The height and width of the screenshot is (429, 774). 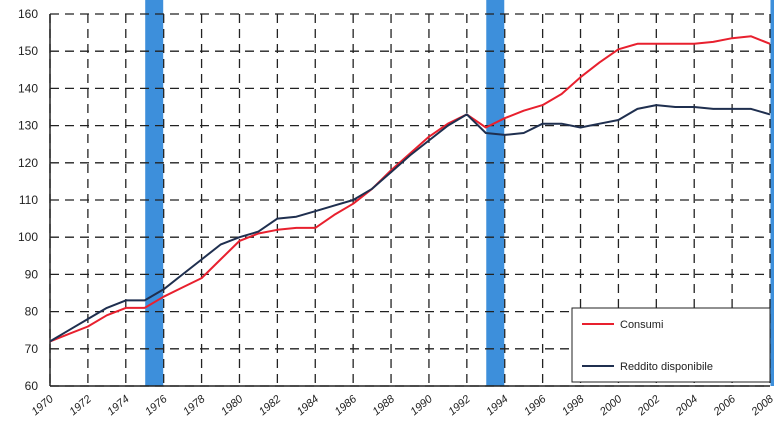 What do you see at coordinates (28, 14) in the screenshot?
I see `y-tick-label: 160` at bounding box center [28, 14].